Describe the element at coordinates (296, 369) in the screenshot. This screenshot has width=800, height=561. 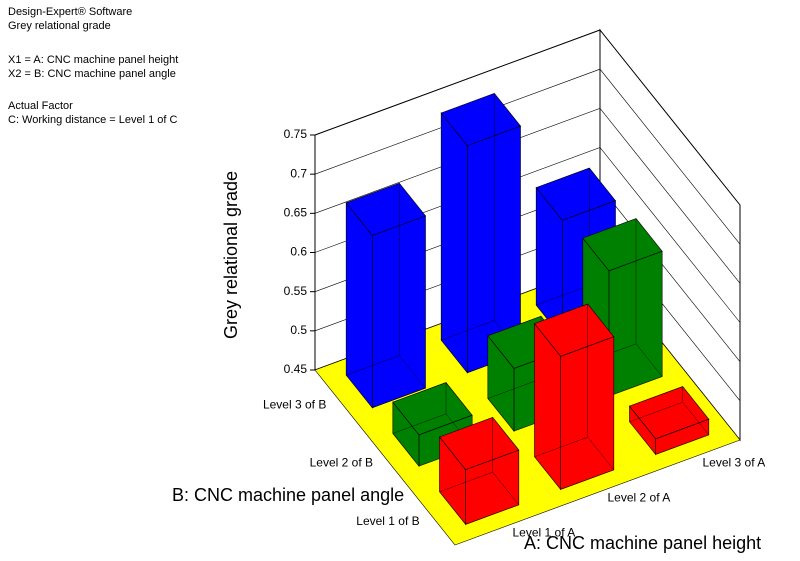
I see `z-tick-label: 0.45` at that location.